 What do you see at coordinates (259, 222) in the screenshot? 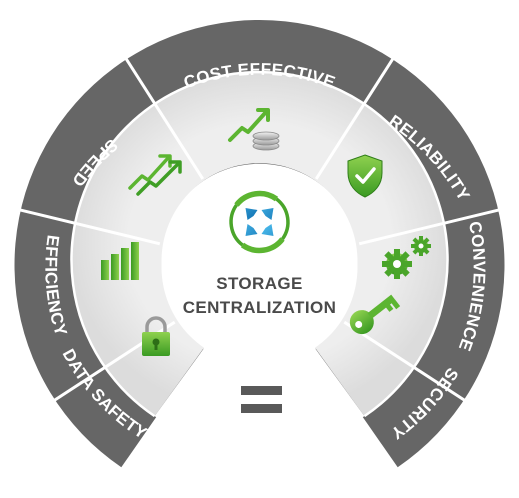
I see `arrows-converging-icon` at bounding box center [259, 222].